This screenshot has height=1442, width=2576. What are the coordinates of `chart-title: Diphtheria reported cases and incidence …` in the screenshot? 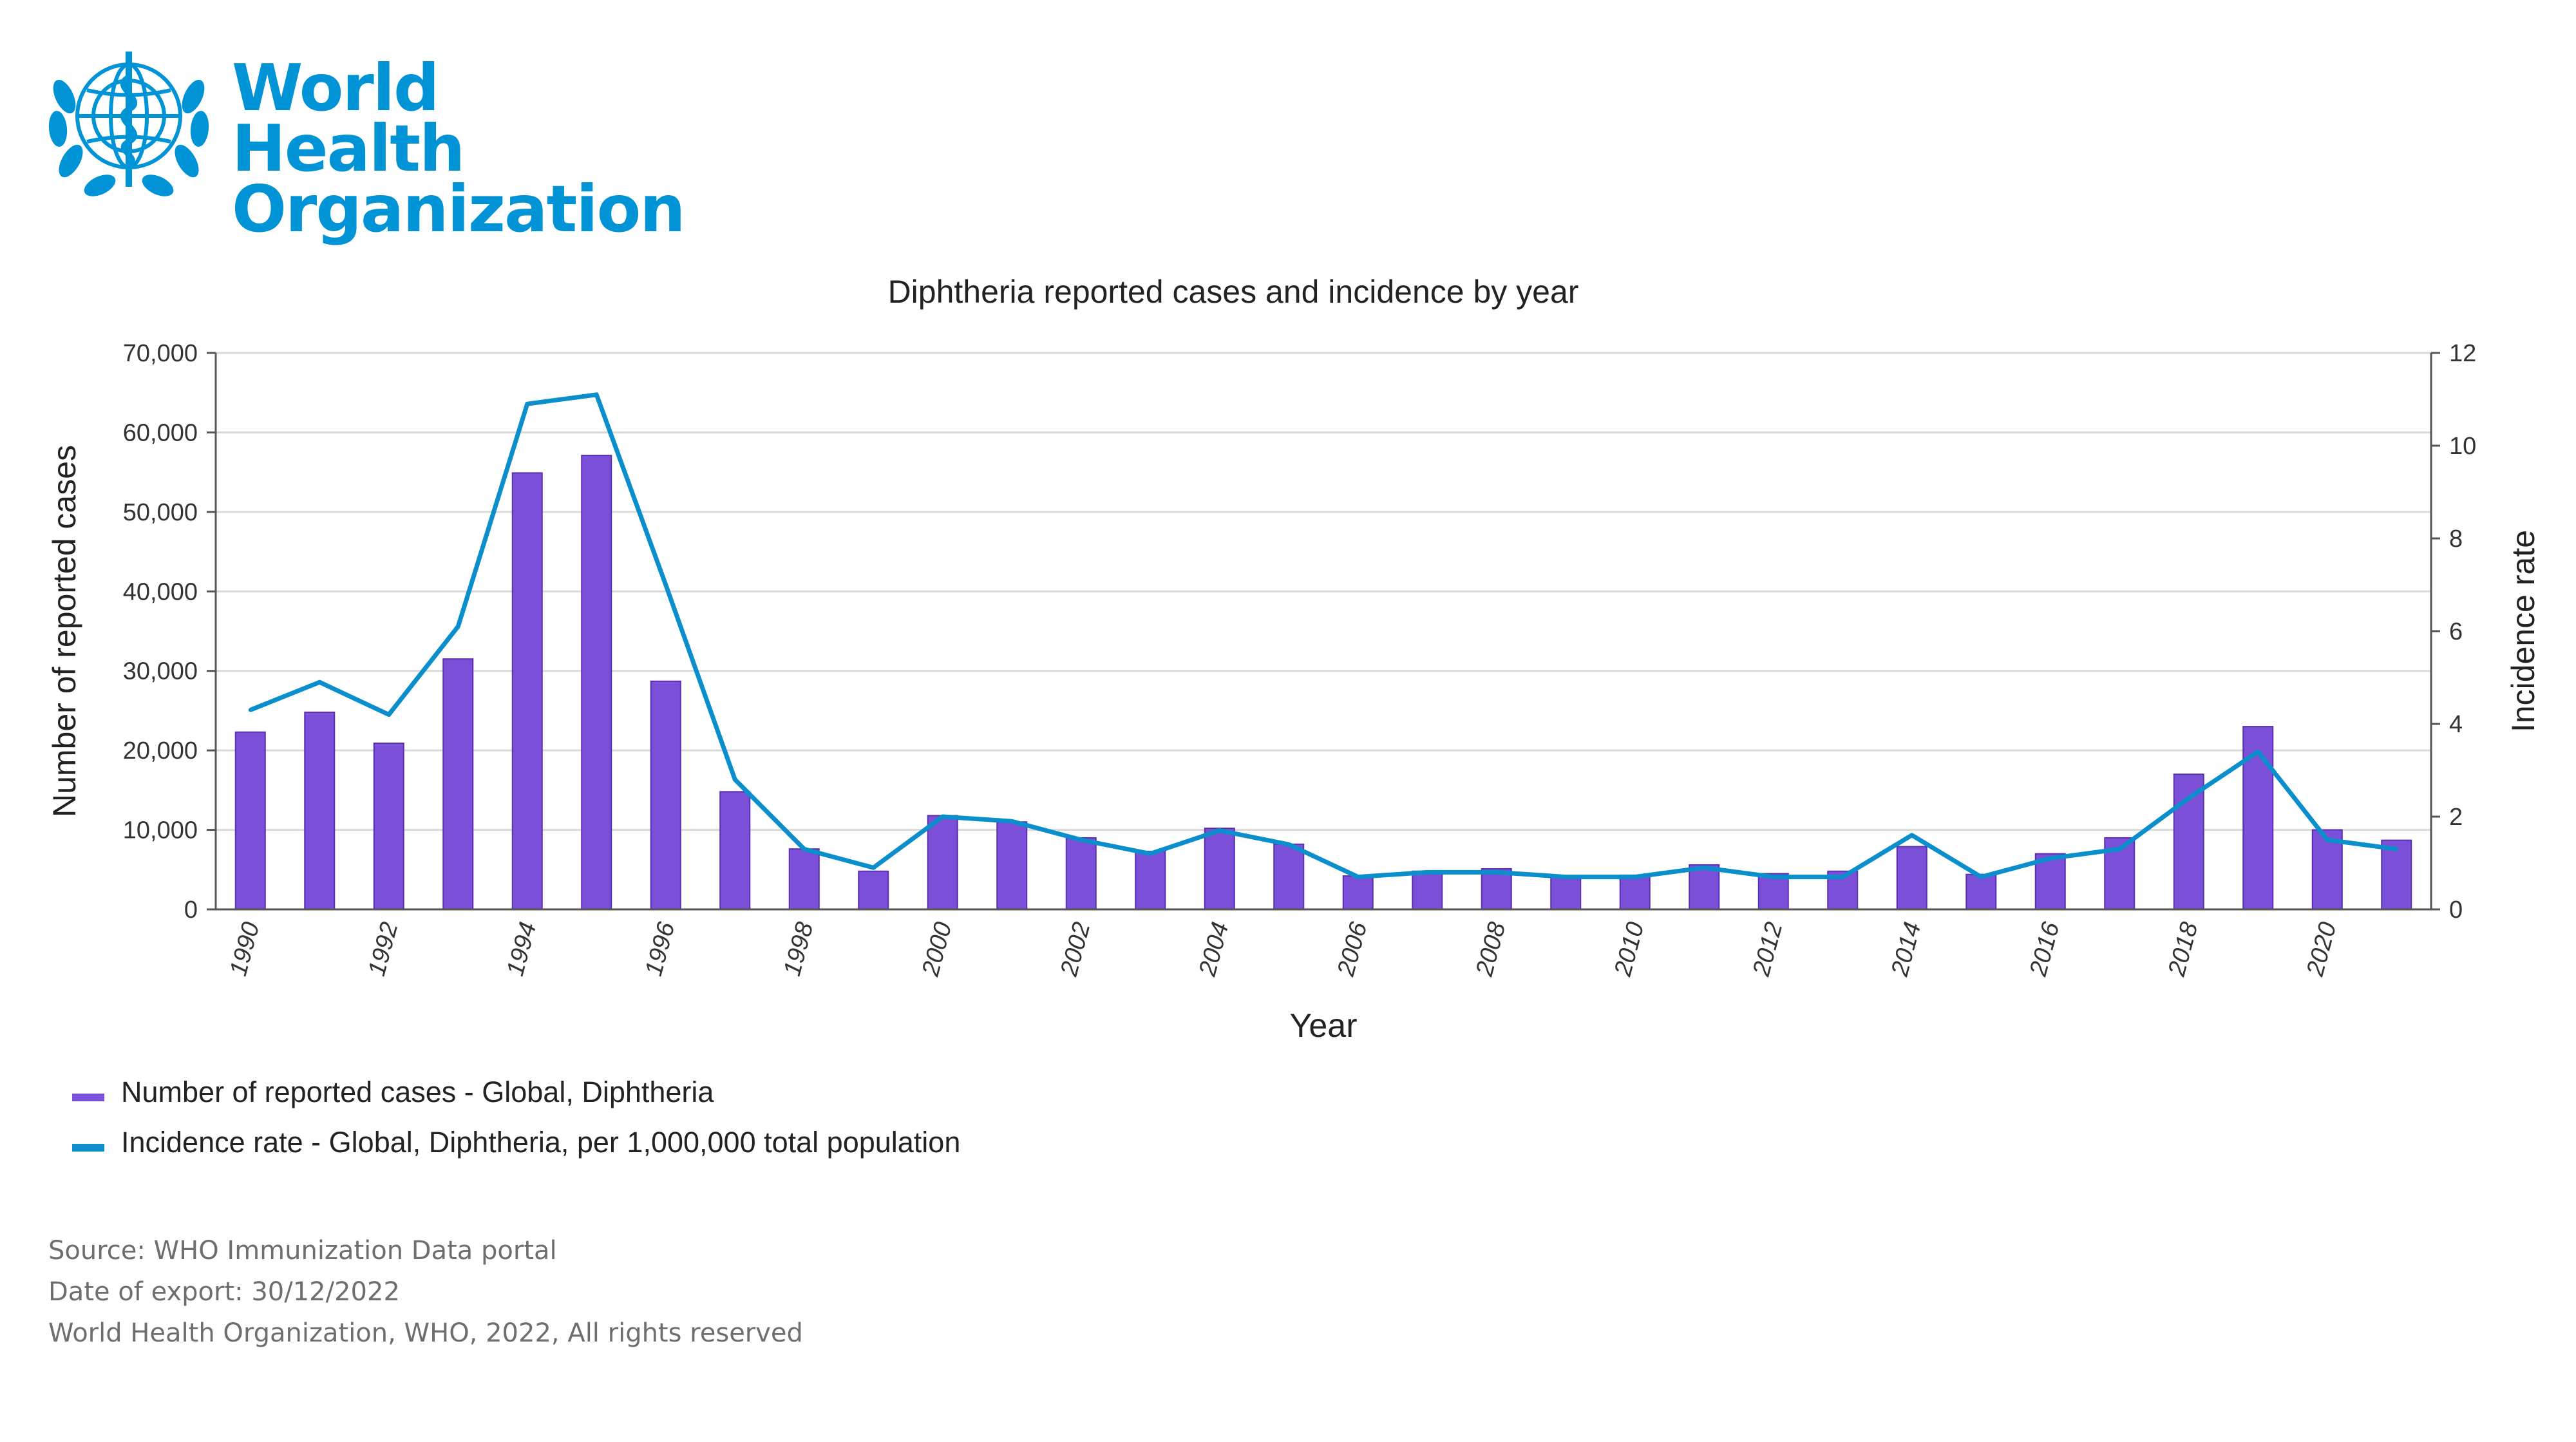 It's located at (1233, 292).